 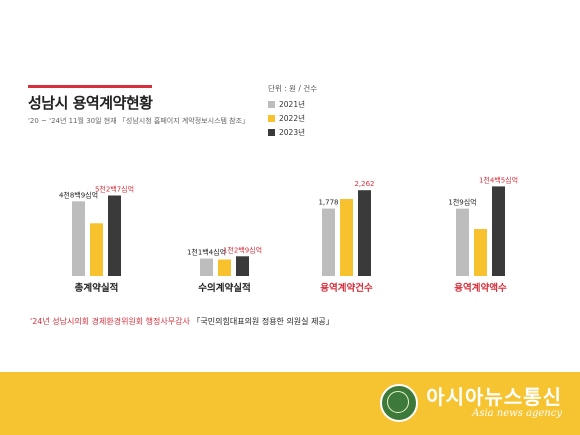 I want to click on source-note-event: '24년 성남시의회 경제환경위원회 행정사무감사, so click(x=110, y=321).